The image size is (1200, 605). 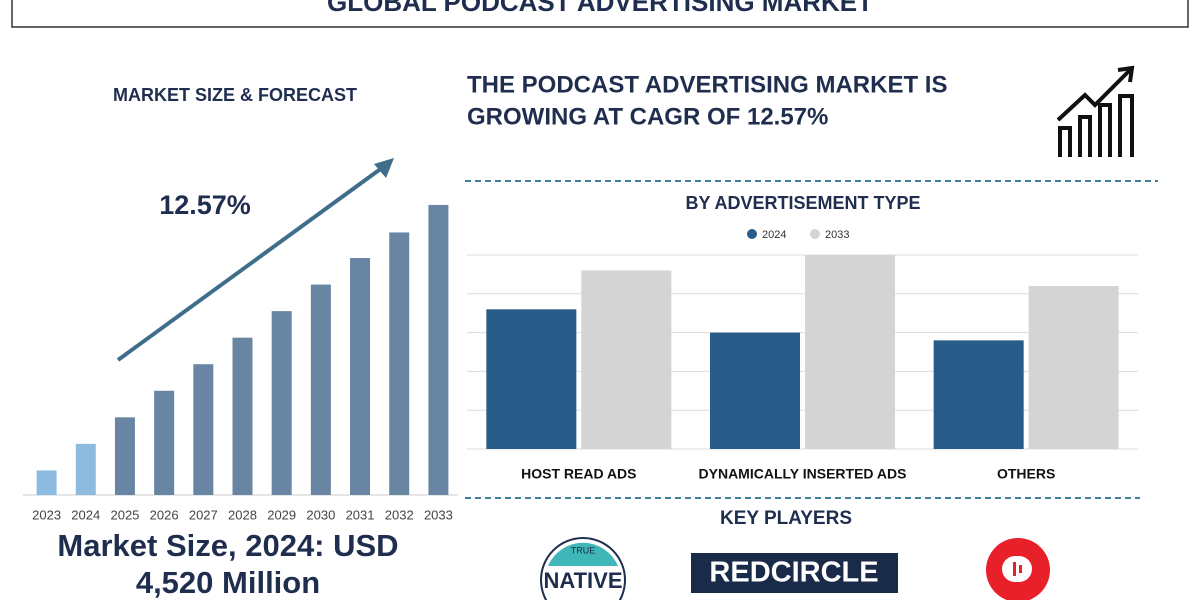 I want to click on header-title: GLOBAL PODCAST ADVERTISING MARKET, so click(x=600, y=8).